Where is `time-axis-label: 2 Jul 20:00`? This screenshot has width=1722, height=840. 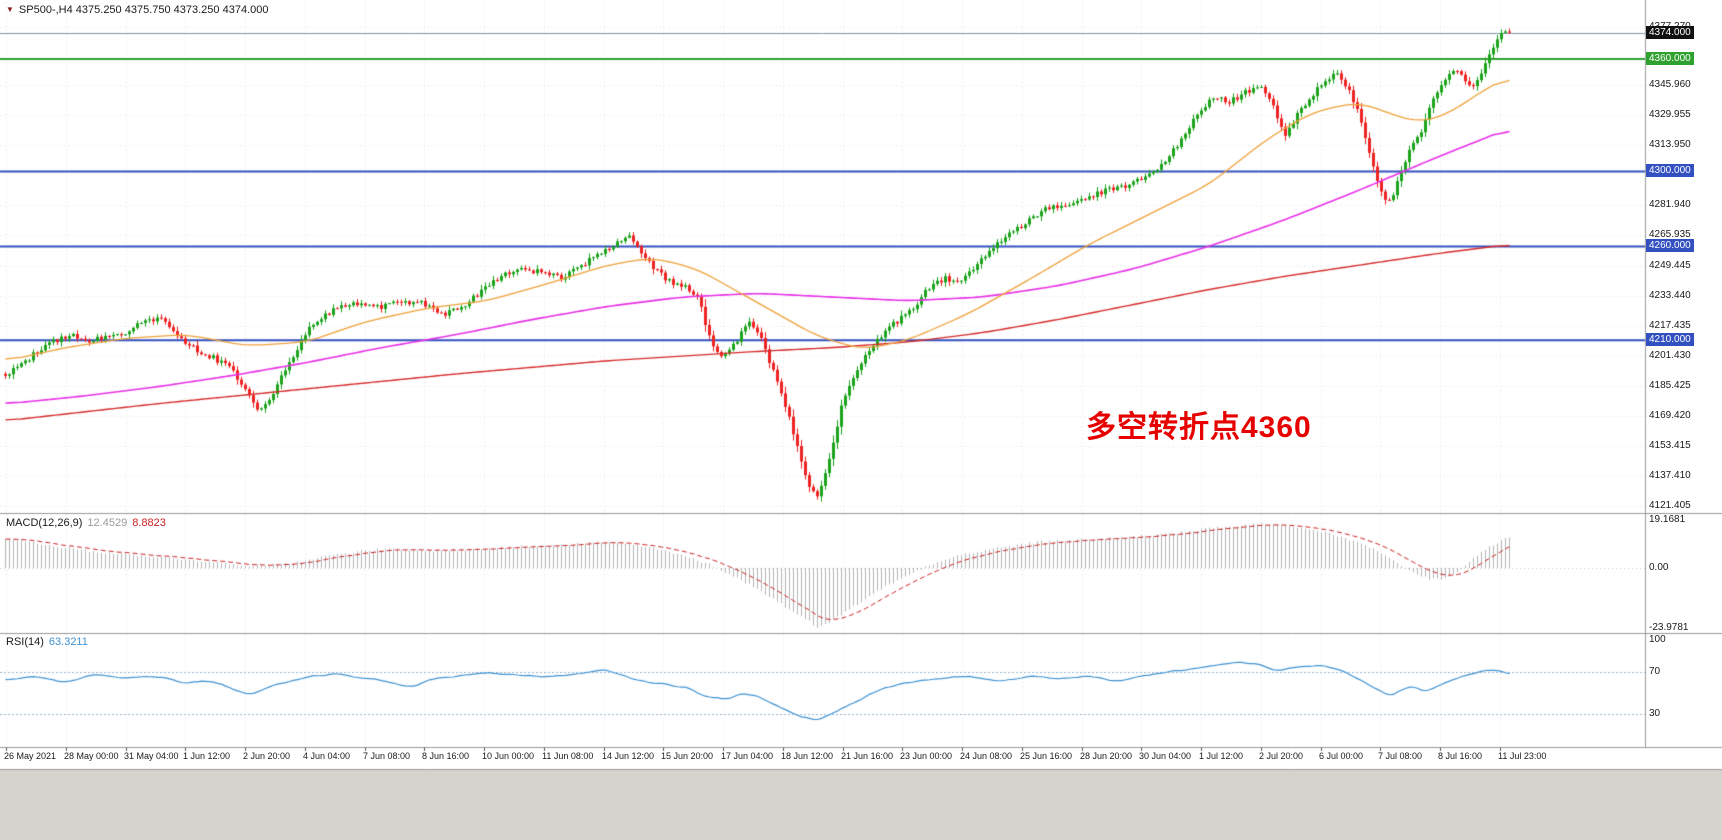
time-axis-label: 2 Jul 20:00 is located at coordinates (1281, 756).